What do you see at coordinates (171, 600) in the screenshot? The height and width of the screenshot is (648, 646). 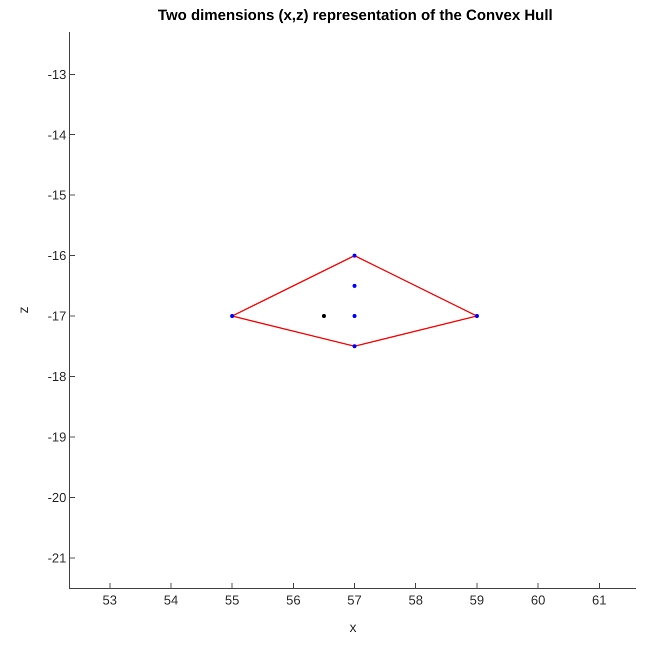 I see `x-tick-label: 54` at bounding box center [171, 600].